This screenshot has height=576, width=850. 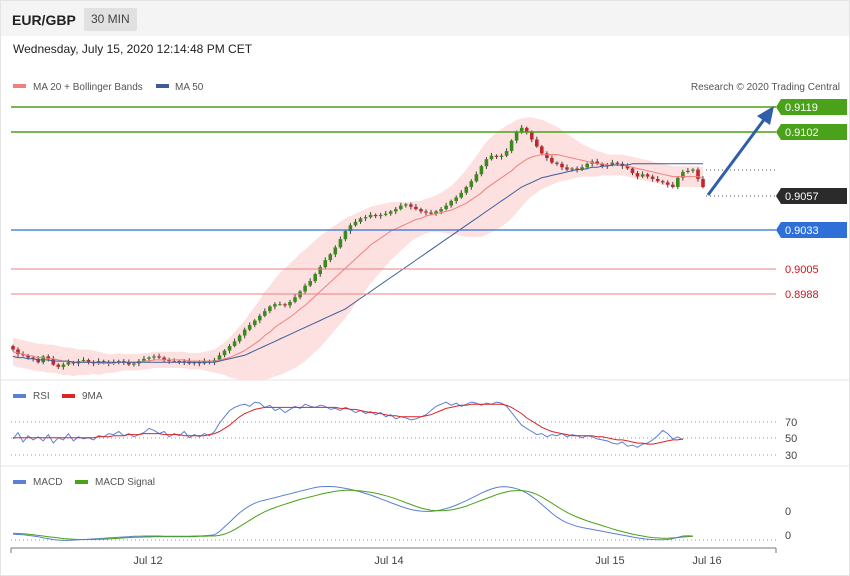 What do you see at coordinates (348, 424) in the screenshot?
I see `rsi-panel` at bounding box center [348, 424].